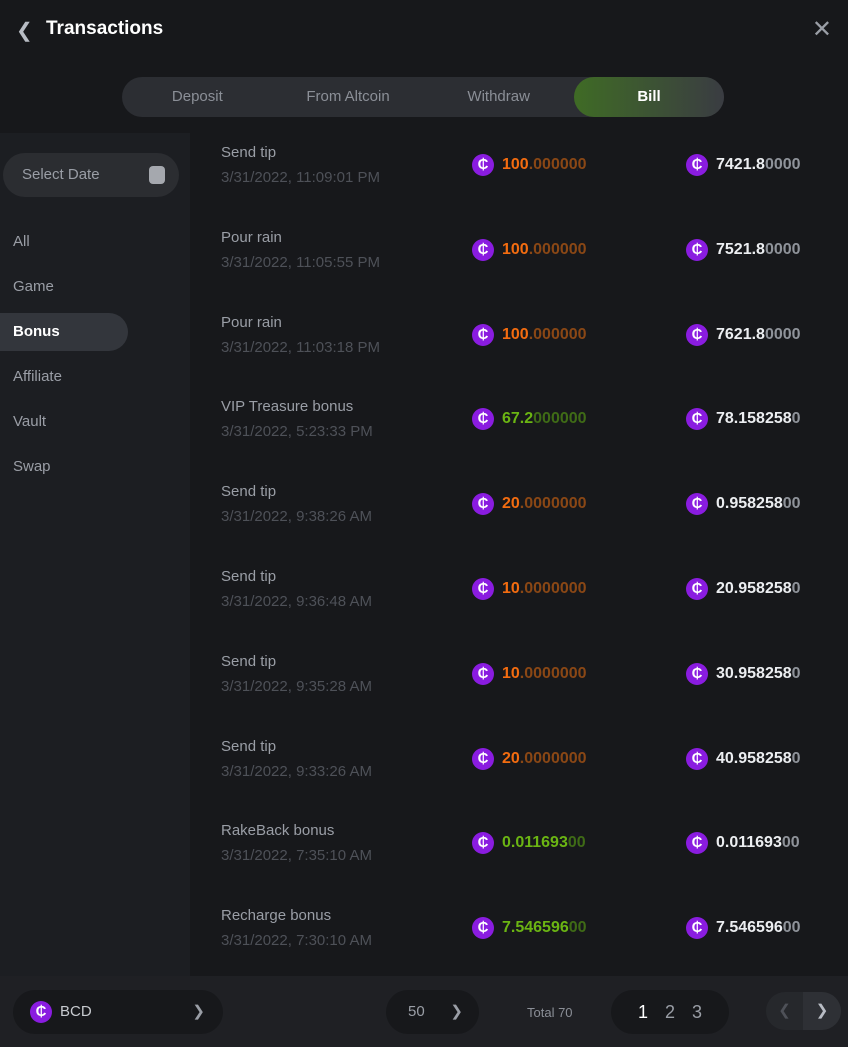 The image size is (848, 1047). Describe the element at coordinates (642, 1012) in the screenshot. I see `page-1: 1` at that location.